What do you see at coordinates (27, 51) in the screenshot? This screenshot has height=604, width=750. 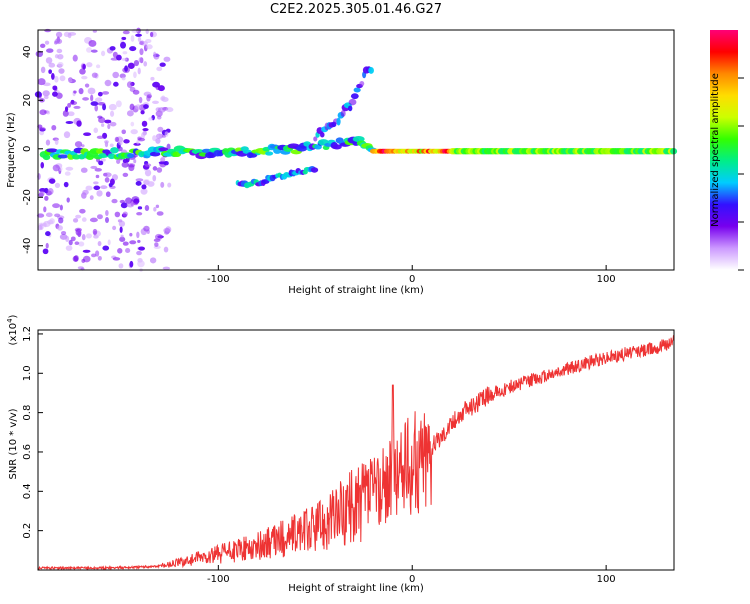 I see `spectrogram-y-tick-label: 40` at bounding box center [27, 51].